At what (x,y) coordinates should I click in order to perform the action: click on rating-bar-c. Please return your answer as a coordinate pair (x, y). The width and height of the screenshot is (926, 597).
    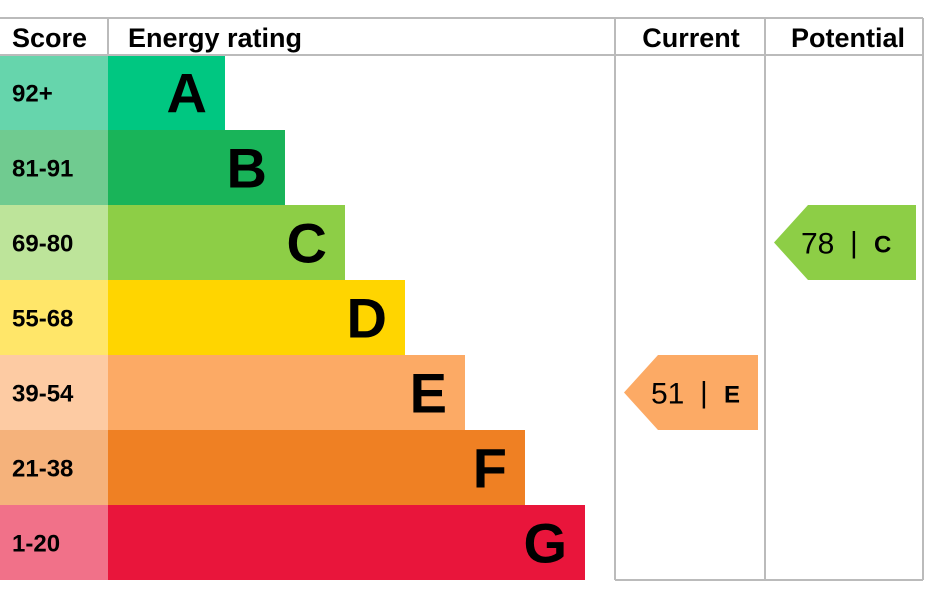
    Looking at the image, I should click on (226, 242).